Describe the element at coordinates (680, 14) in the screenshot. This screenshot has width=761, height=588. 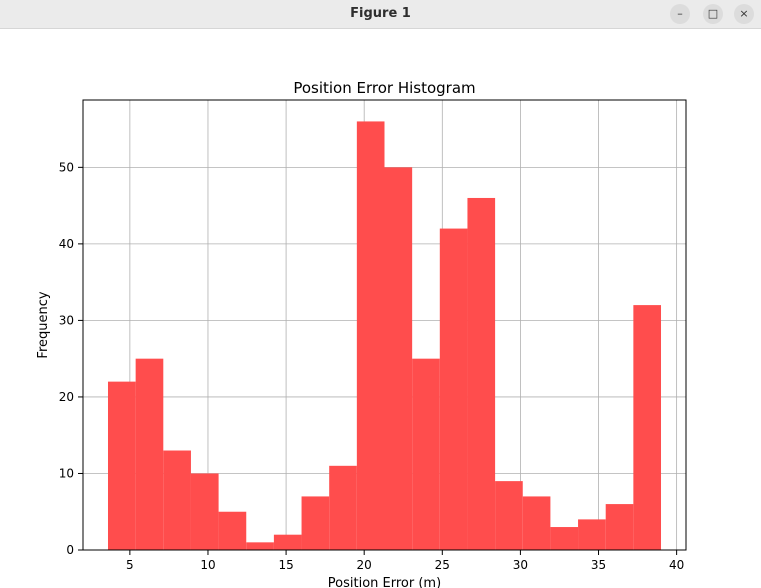
I see `minimize-button: –` at that location.